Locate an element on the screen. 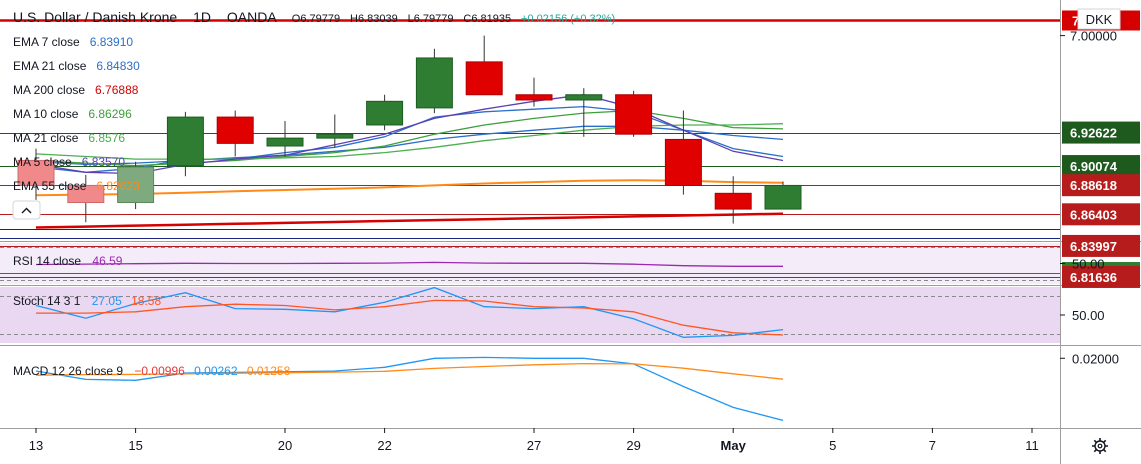 This screenshot has height=464, width=1141. rsi-title: RSI 14 close is located at coordinates (47, 261).